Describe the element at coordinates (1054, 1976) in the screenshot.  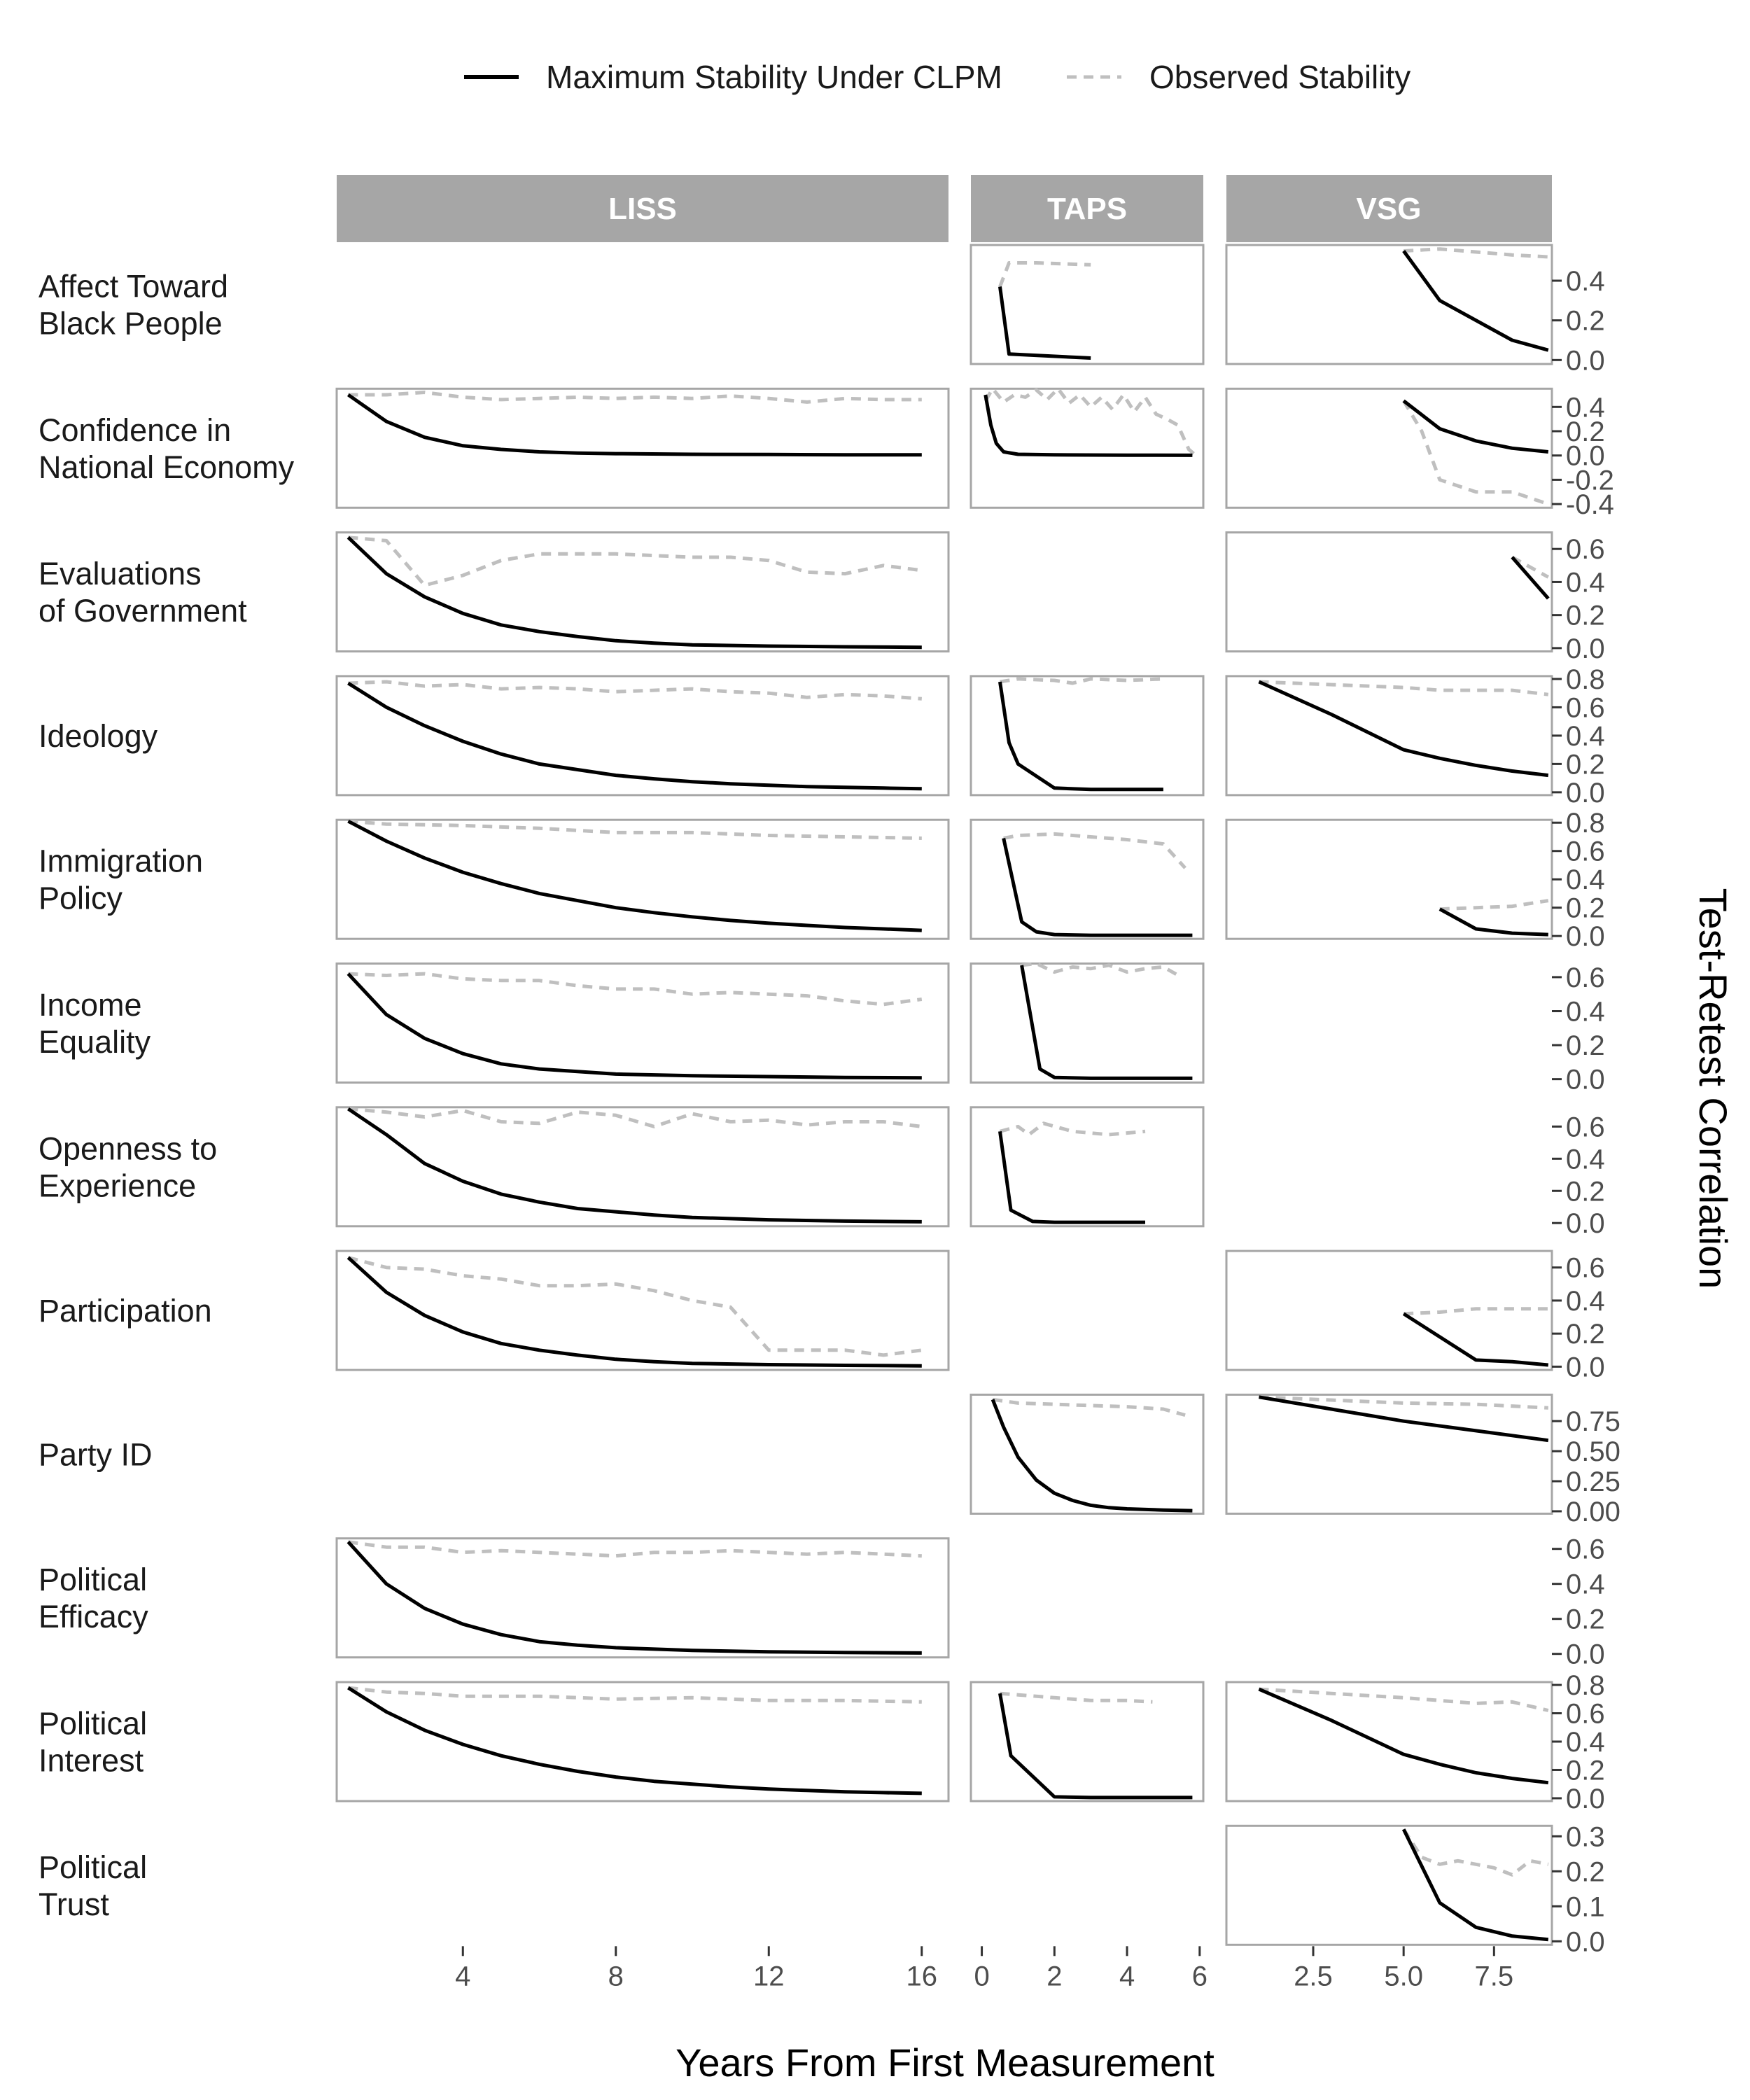
I see `x-tick-label: 2` at that location.